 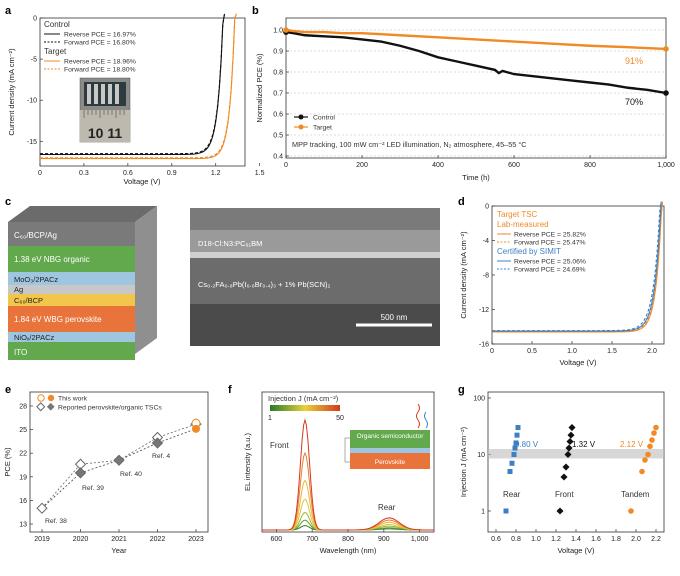 I want to click on panel-label-a: a, so click(x=8, y=11).